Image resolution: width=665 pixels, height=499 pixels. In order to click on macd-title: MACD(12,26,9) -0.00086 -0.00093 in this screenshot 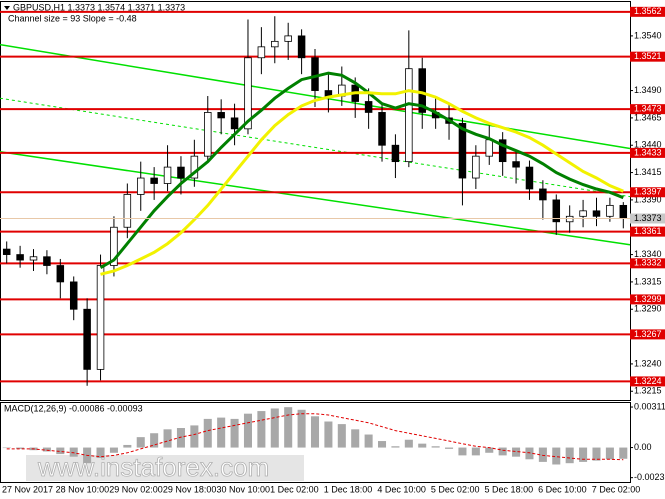, I will do `click(73, 408)`.